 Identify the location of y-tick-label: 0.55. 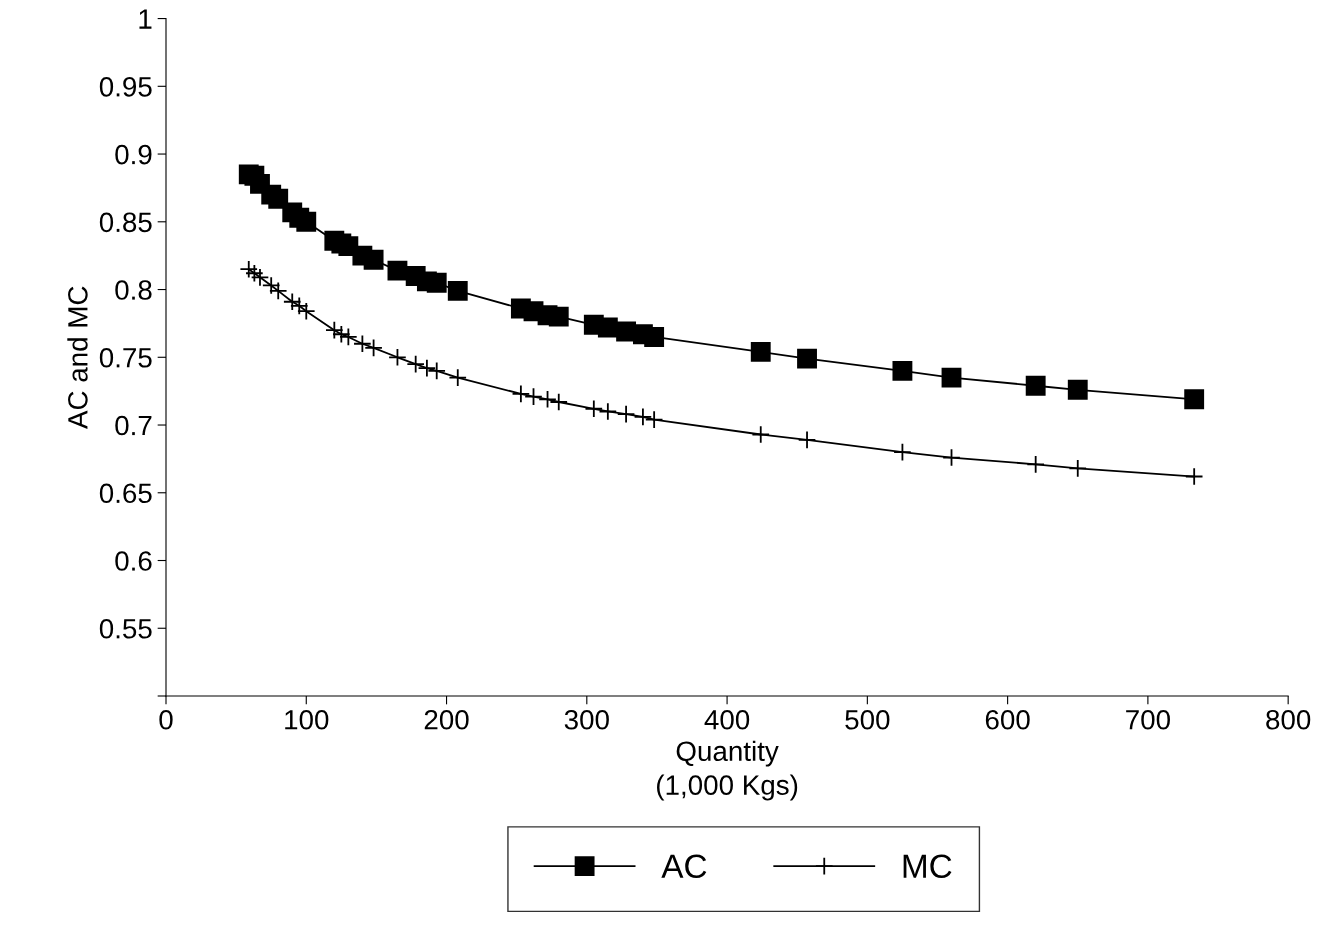
(125, 628).